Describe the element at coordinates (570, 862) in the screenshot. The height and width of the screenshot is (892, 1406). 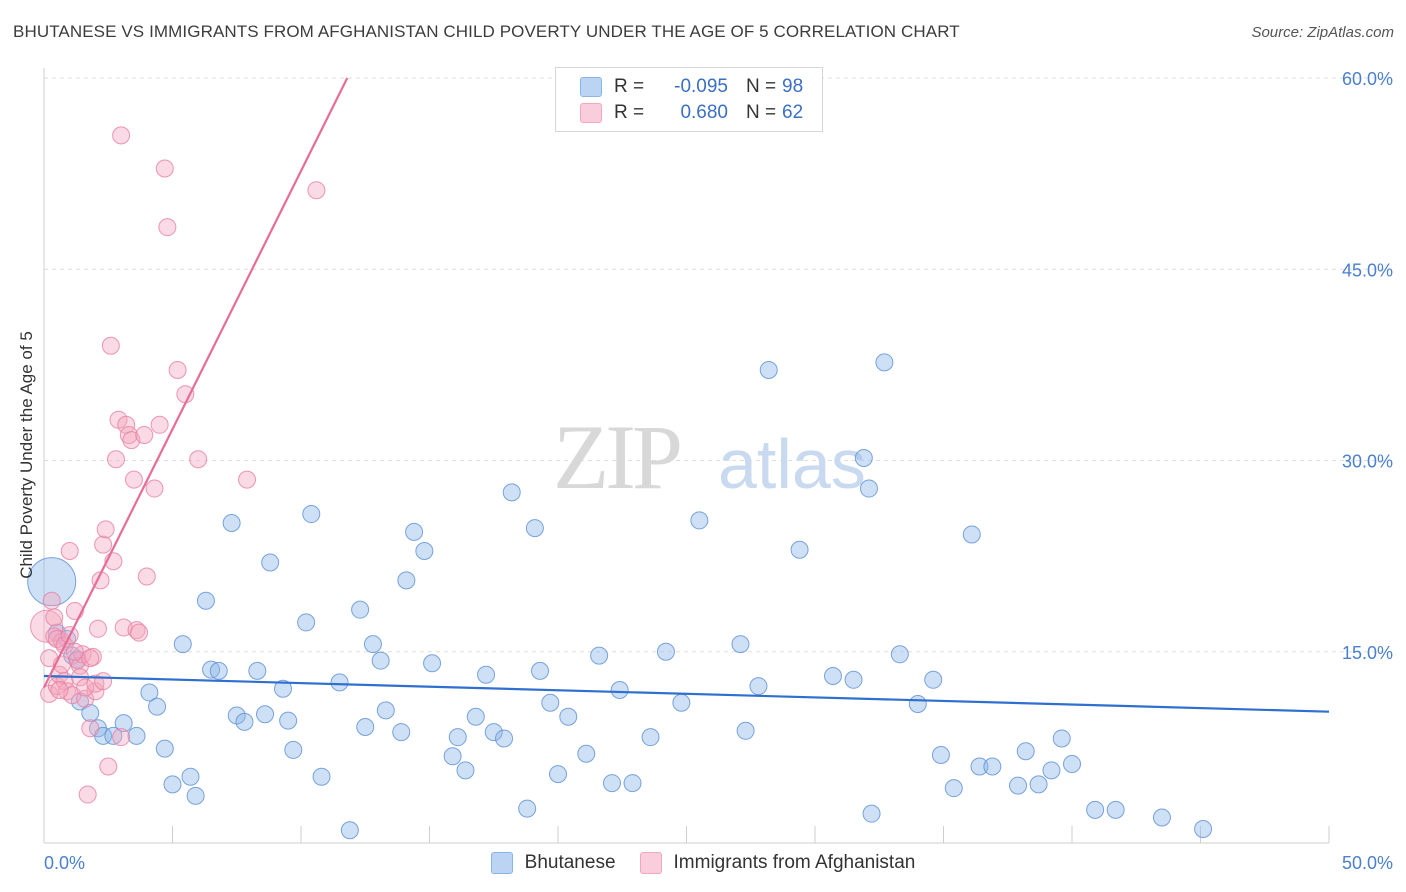
I see `legend-label: Bhutanese` at that location.